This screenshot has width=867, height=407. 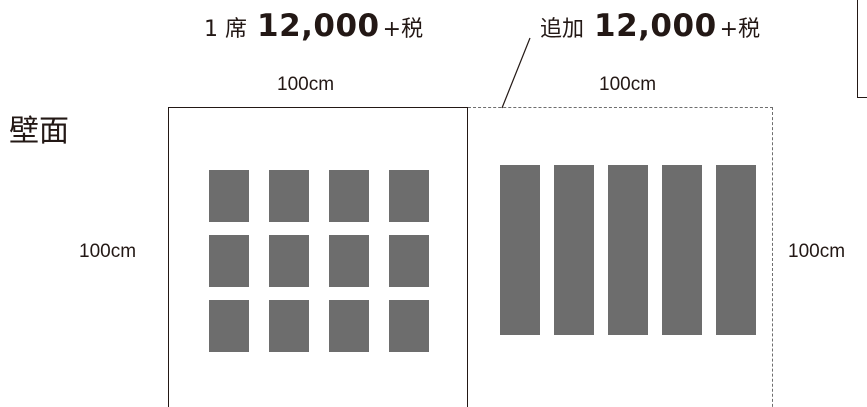 I want to click on price-extra-amount: 12,000, so click(x=655, y=26).